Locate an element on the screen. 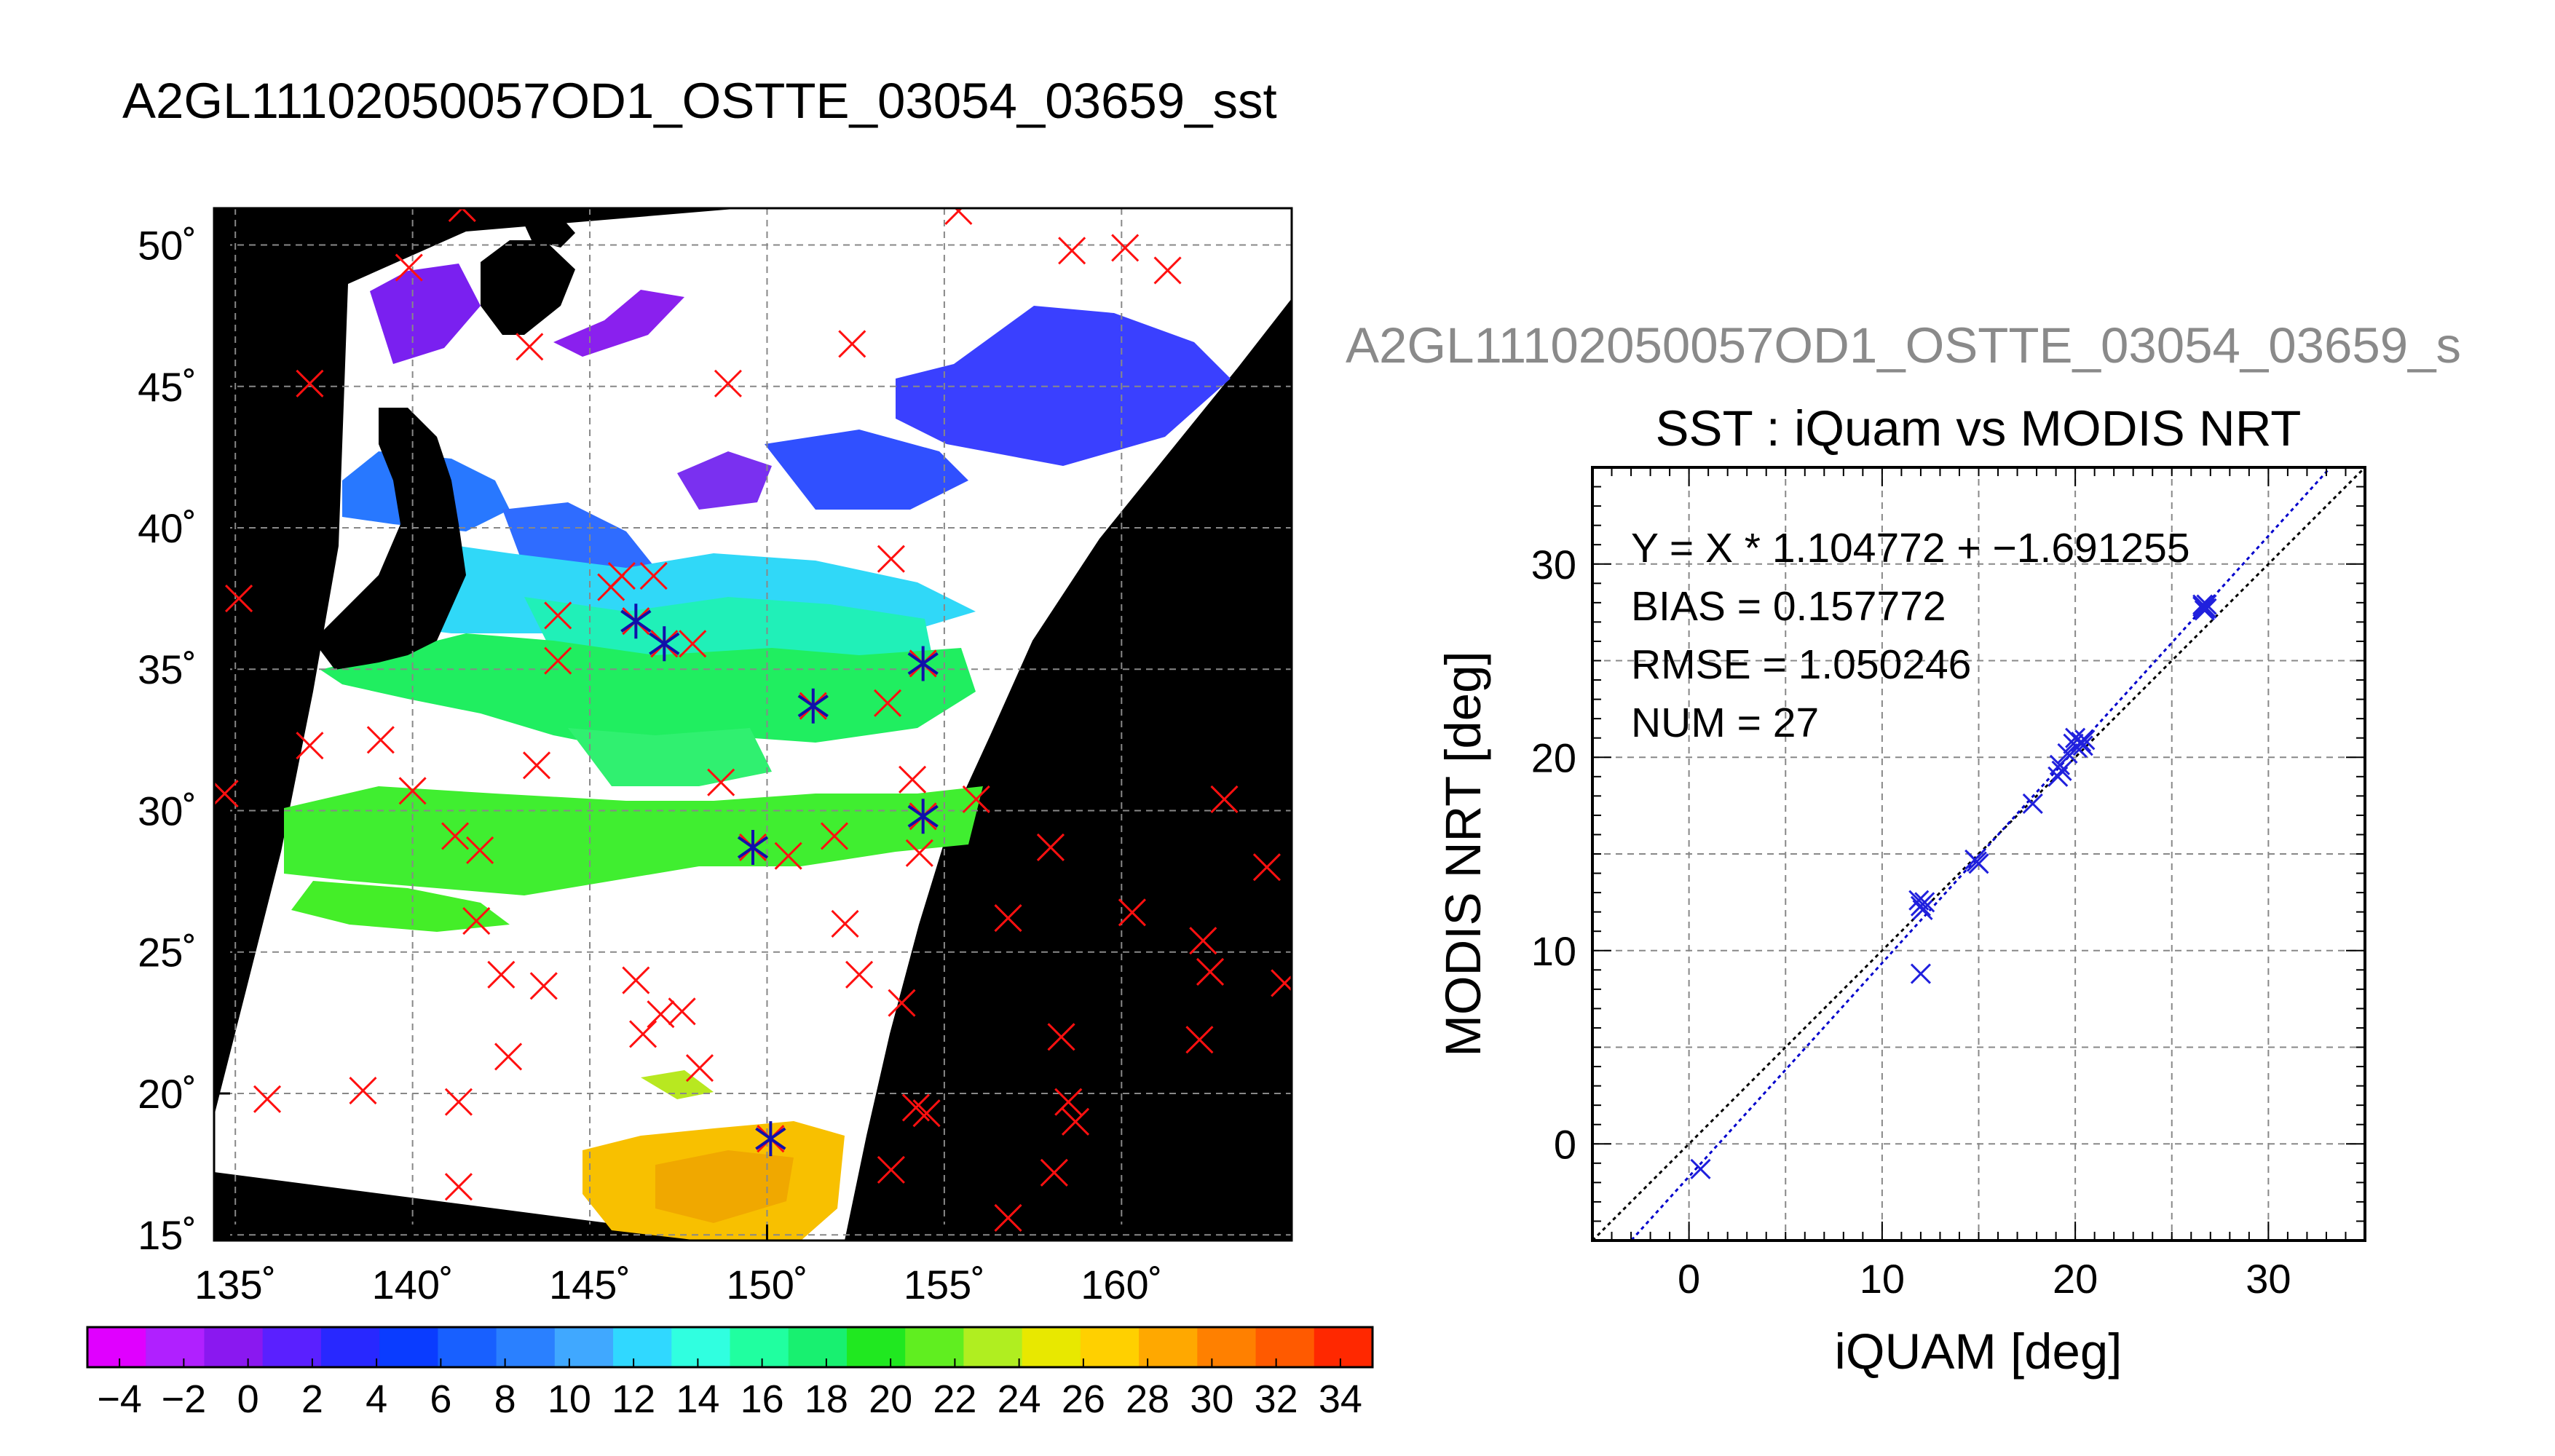 Image resolution: width=2555 pixels, height=1456 pixels. colorbar-tick-label: 30 is located at coordinates (1211, 1399).